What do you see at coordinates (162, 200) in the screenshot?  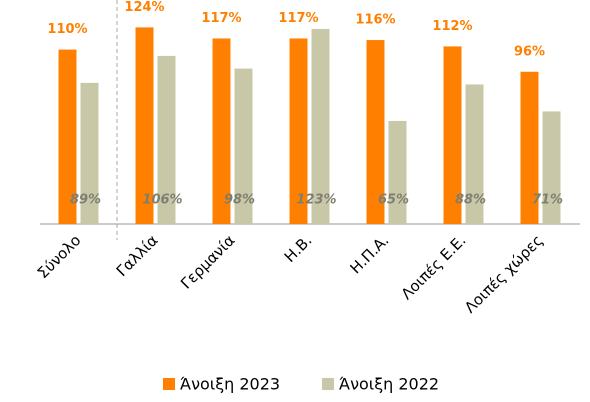 I see `value-label: 106%` at bounding box center [162, 200].